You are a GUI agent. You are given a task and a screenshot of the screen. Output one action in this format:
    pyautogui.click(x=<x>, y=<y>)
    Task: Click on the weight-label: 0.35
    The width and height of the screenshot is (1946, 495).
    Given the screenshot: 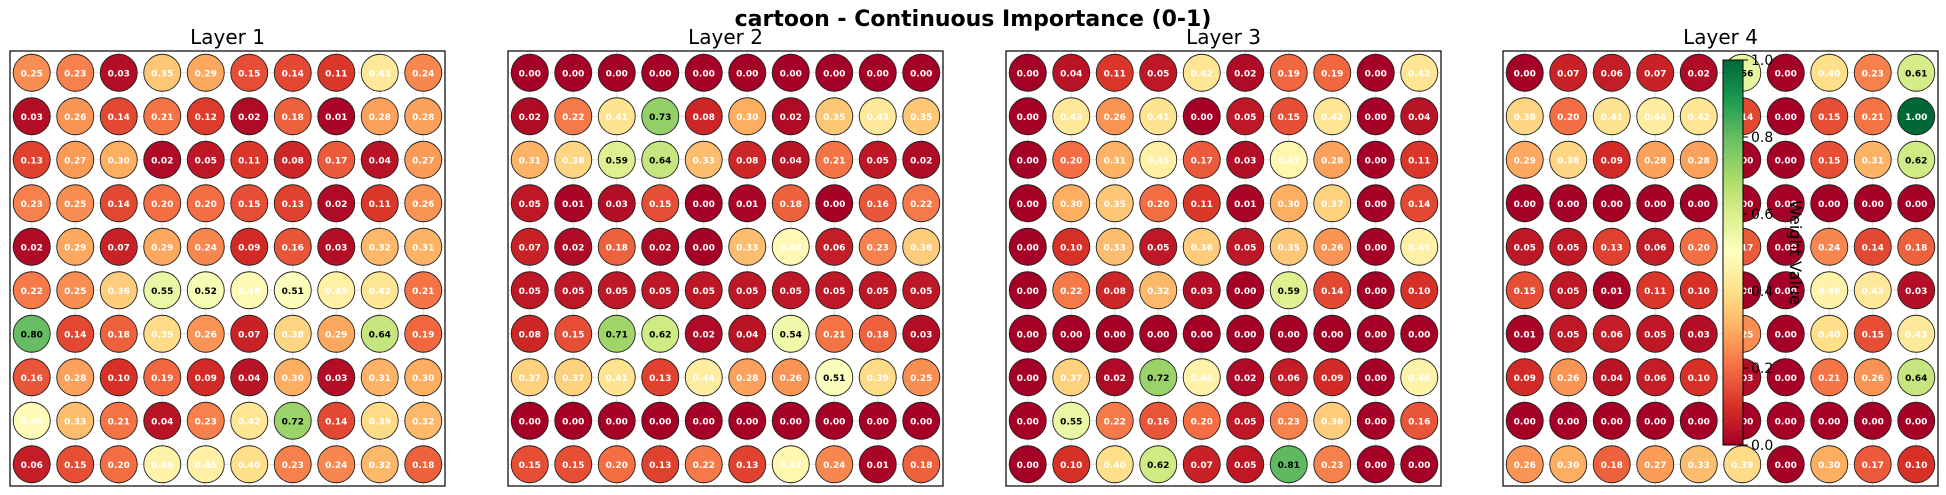 What is the action you would take?
    pyautogui.click(x=921, y=118)
    